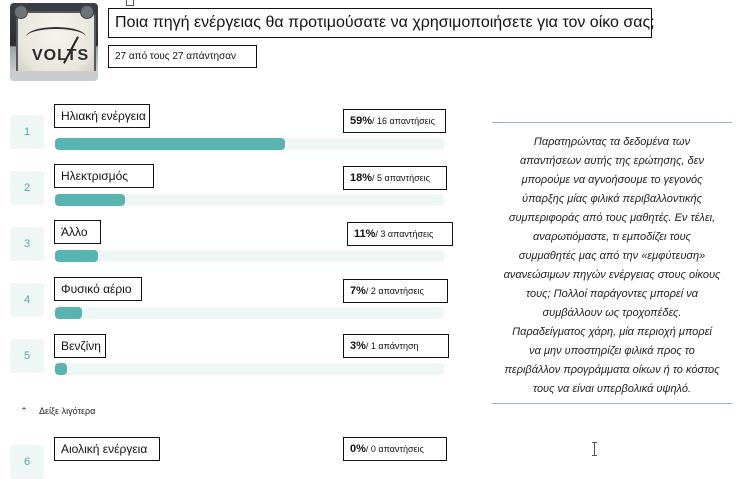 This screenshot has height=479, width=742. Describe the element at coordinates (358, 291) in the screenshot. I see `option-percent: 7%` at that location.